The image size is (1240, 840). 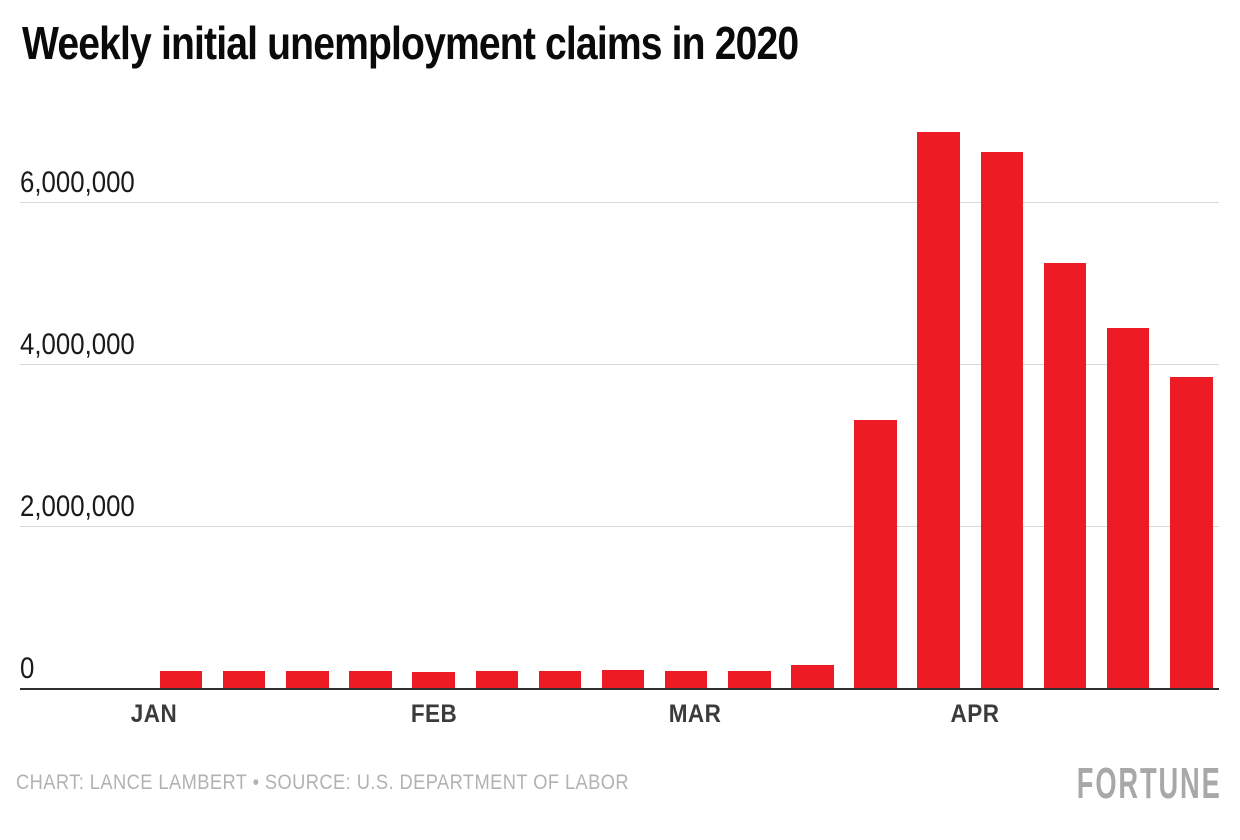 What do you see at coordinates (1149, 783) in the screenshot?
I see `fortune-logo: FORTUNE` at bounding box center [1149, 783].